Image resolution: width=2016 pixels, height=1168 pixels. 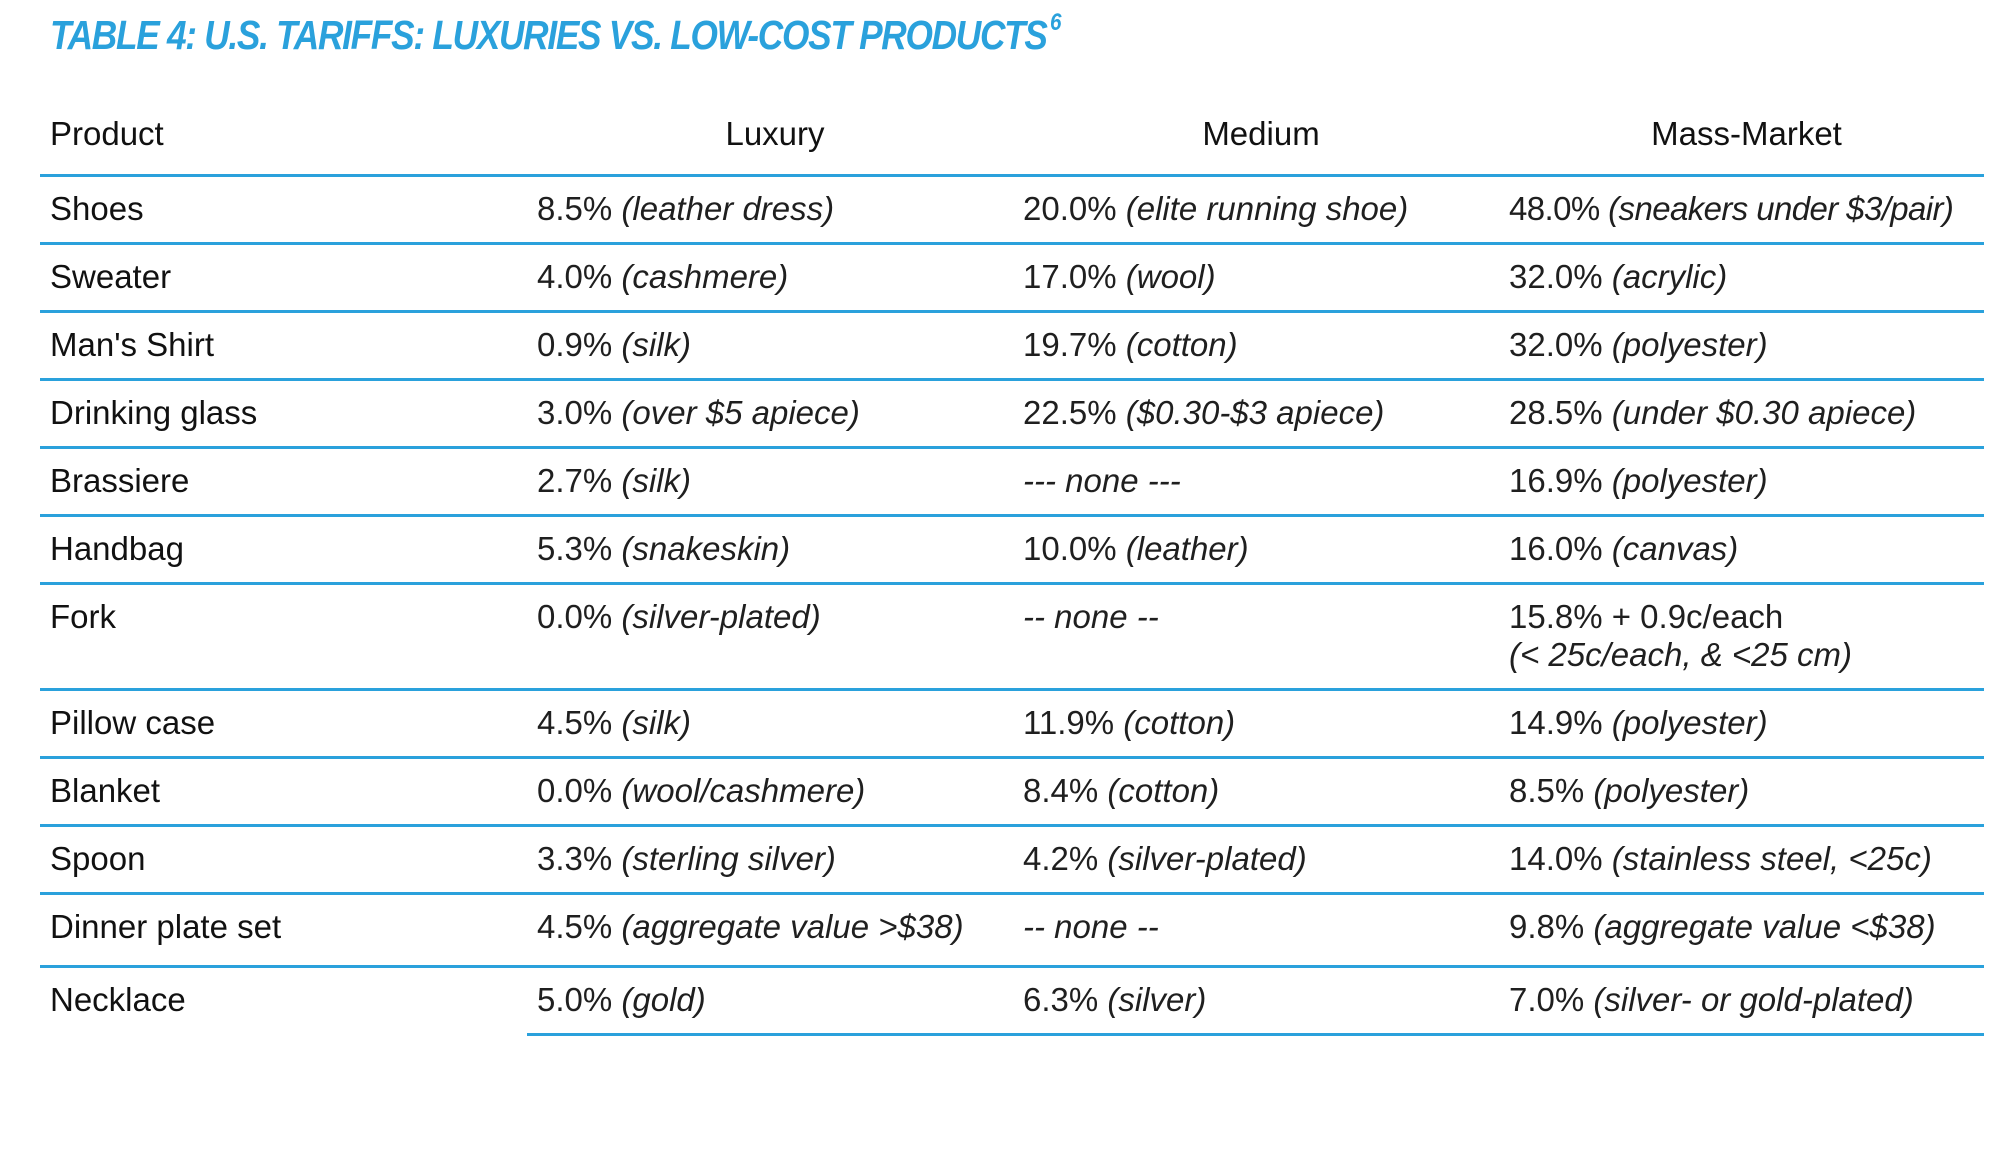 I want to click on product-name: Handbag, so click(x=117, y=548).